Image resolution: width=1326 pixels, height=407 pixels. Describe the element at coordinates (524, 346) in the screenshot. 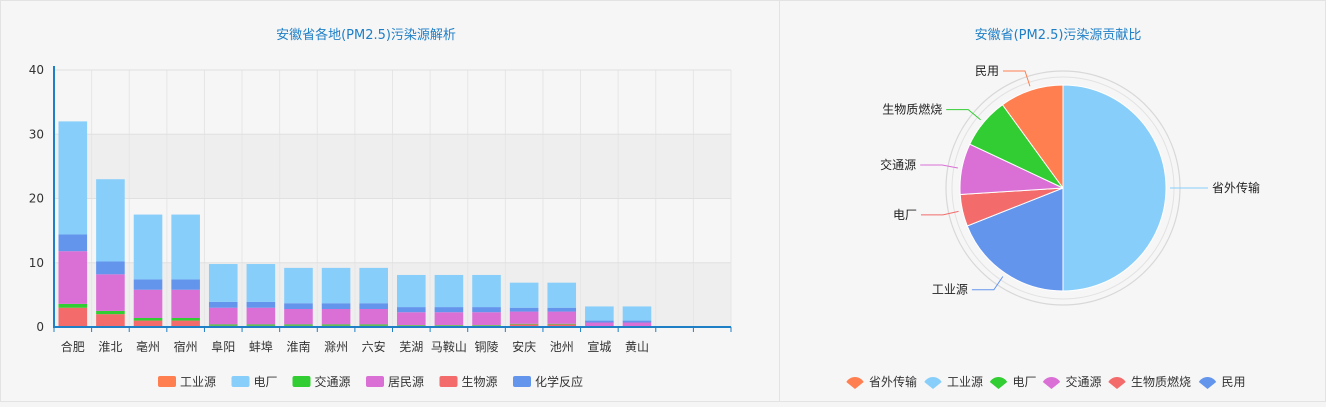

I see `x-tick-label: 安庆` at that location.